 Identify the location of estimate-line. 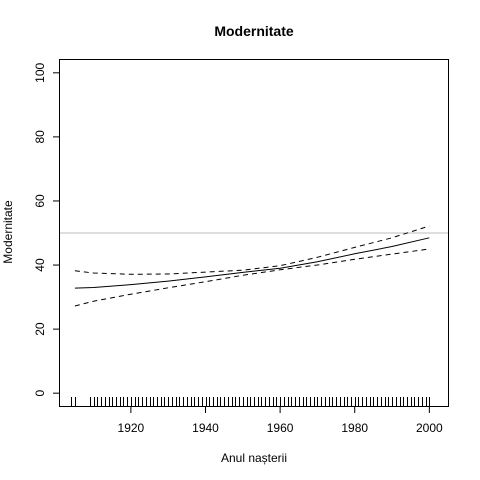
(252, 263).